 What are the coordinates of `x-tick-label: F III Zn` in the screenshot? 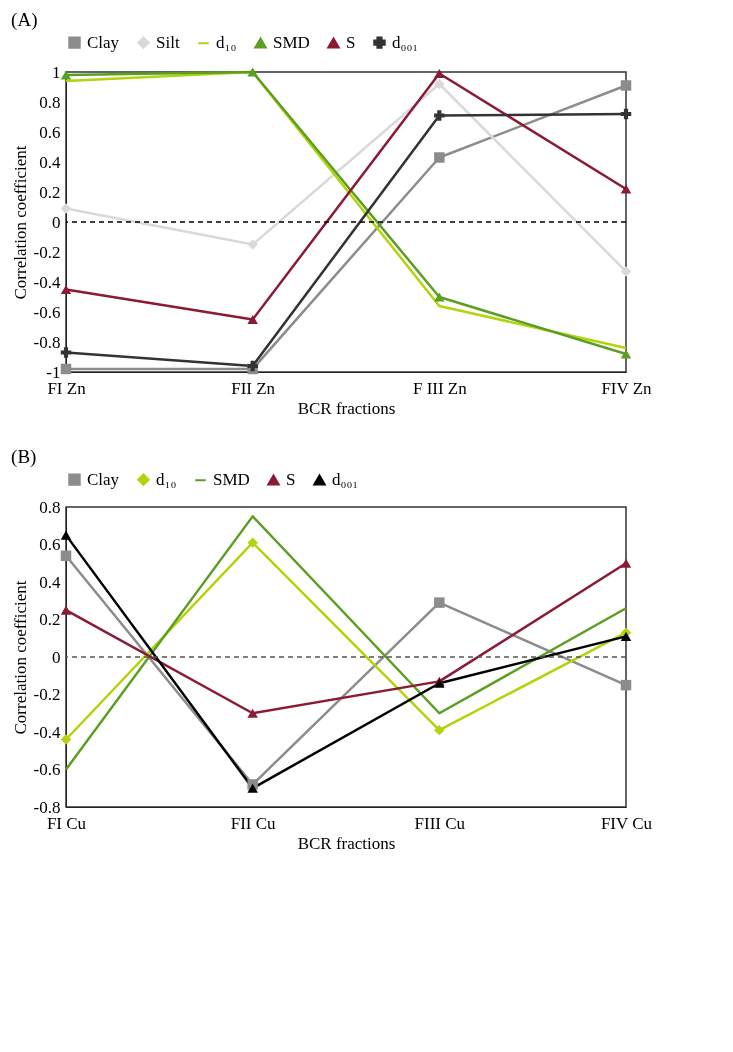 It's located at (440, 388).